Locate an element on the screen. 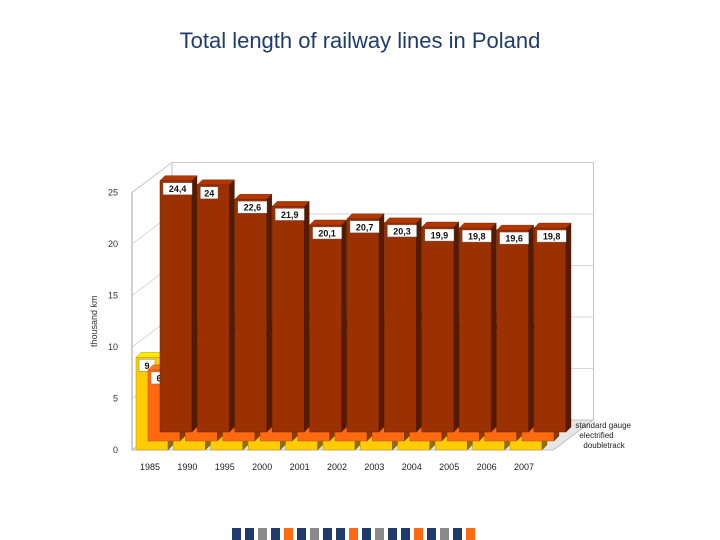  data-label: 9 is located at coordinates (146, 366).